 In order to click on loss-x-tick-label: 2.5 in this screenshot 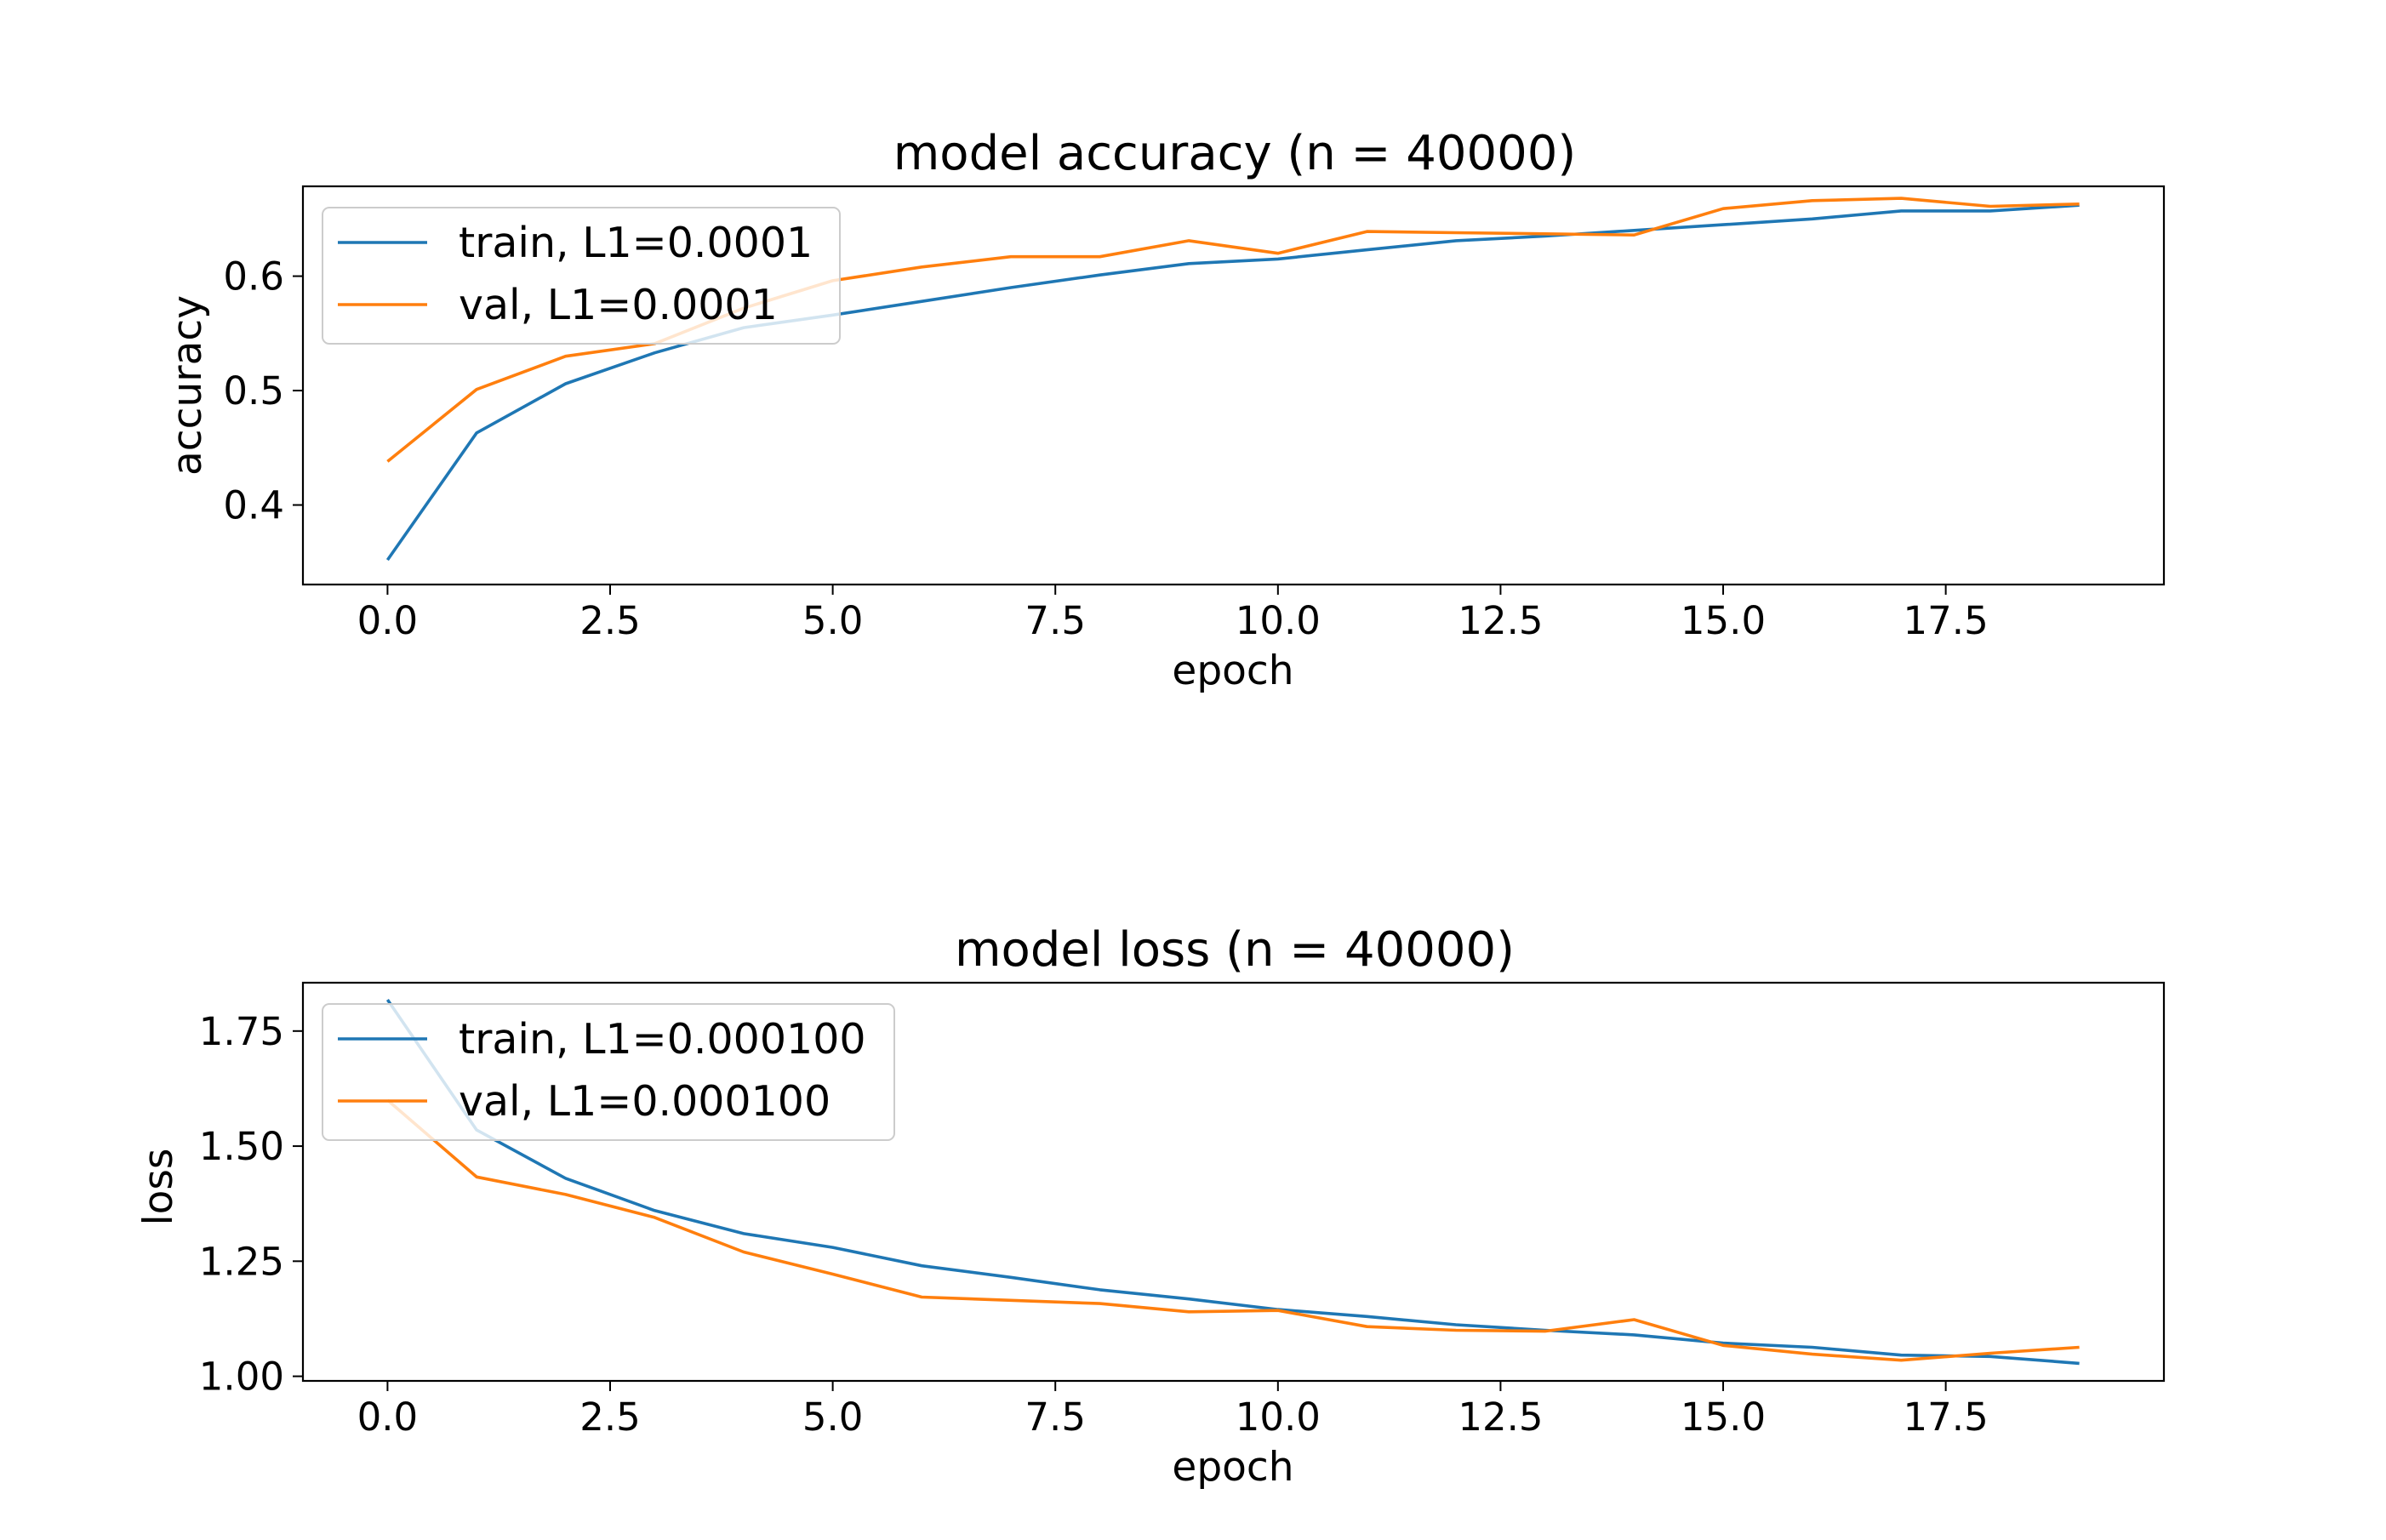, I will do `click(610, 1417)`.